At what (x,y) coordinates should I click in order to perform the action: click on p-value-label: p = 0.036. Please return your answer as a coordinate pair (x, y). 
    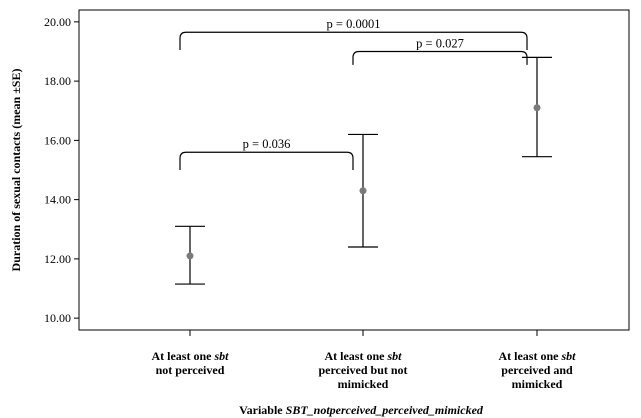
    Looking at the image, I should click on (267, 144).